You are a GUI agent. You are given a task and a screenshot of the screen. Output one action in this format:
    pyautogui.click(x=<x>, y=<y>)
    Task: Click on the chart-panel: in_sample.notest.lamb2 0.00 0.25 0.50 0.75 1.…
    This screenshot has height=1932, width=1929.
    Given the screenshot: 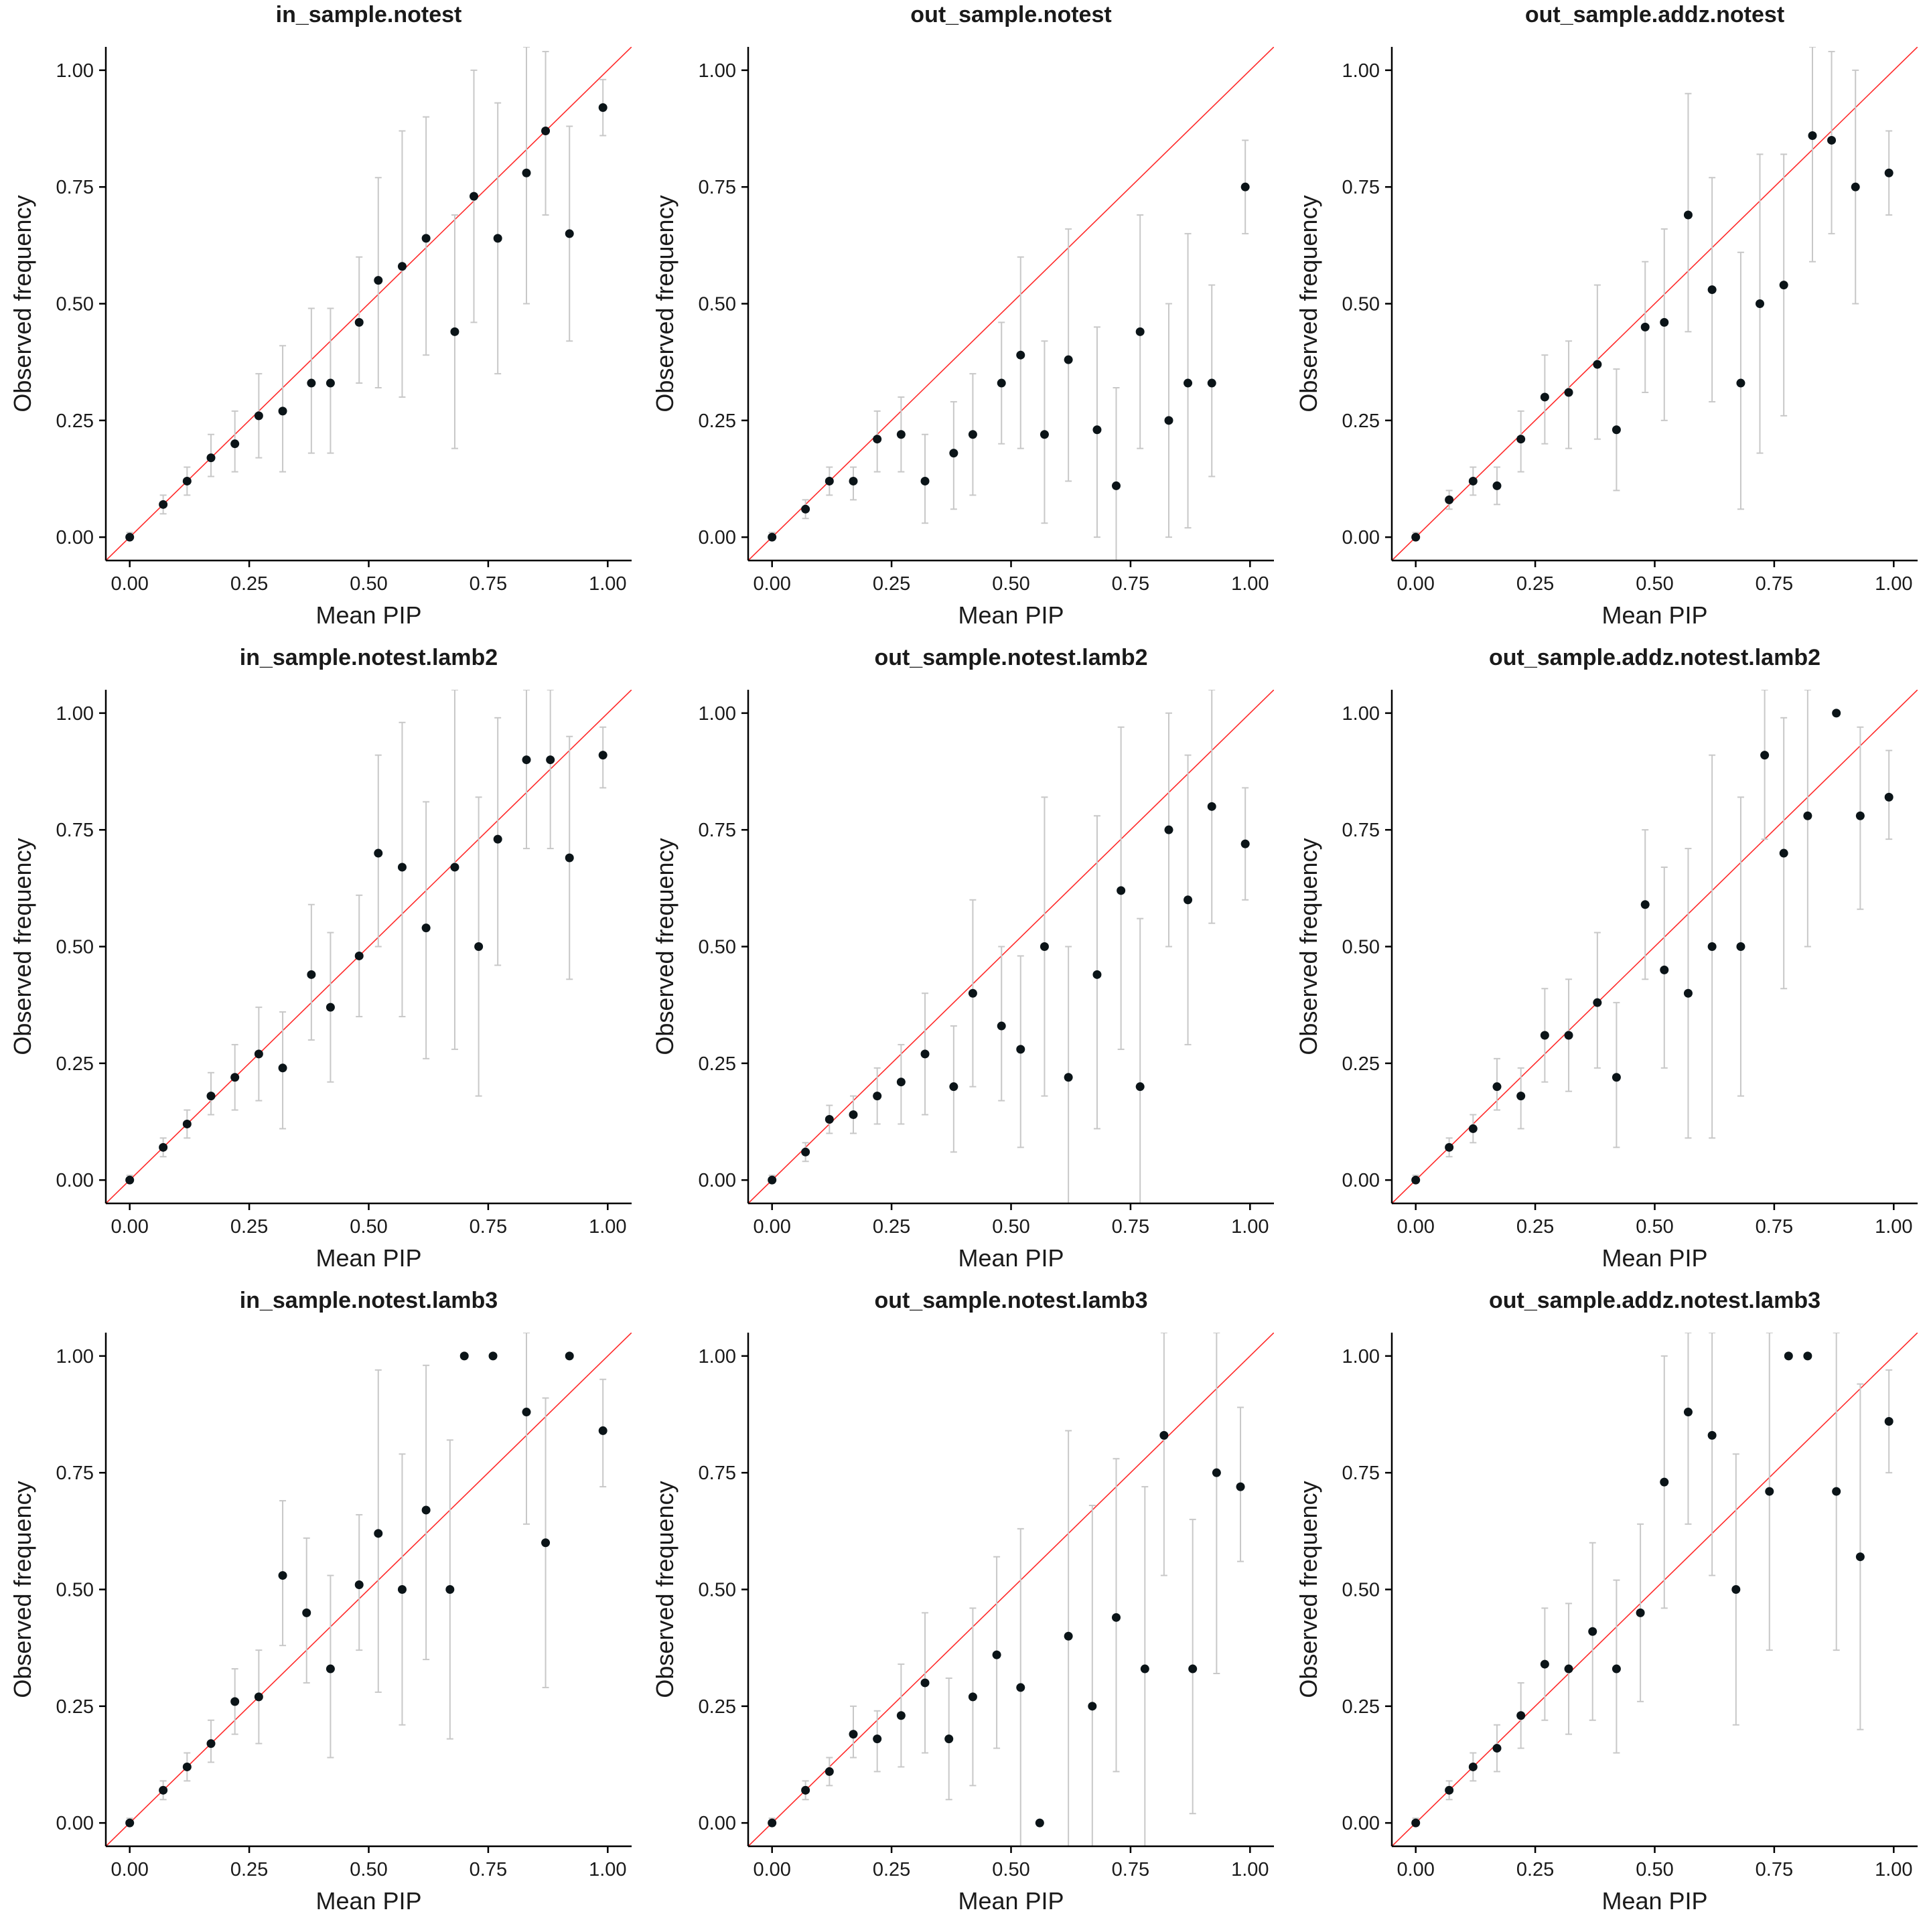 What is the action you would take?
    pyautogui.click(x=320, y=958)
    